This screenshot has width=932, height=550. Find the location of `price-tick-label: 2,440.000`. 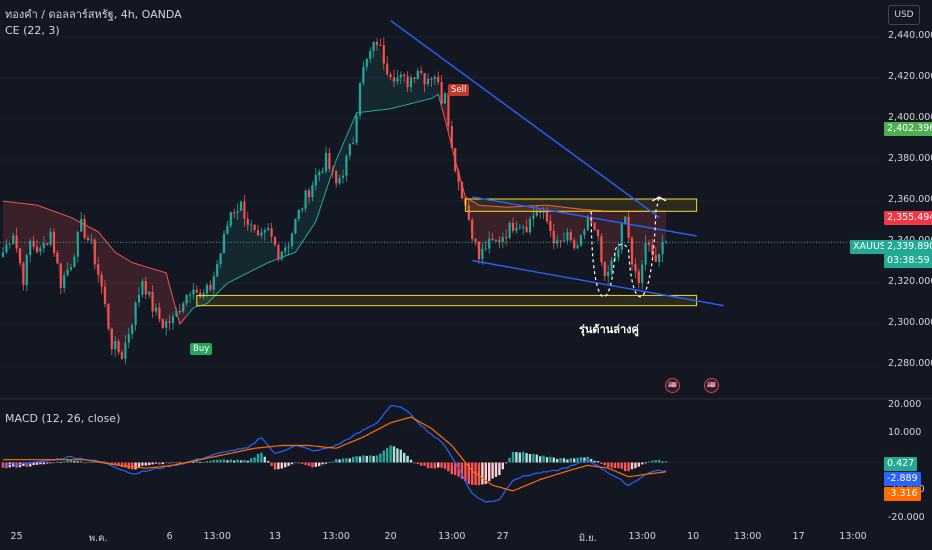

price-tick-label: 2,440.000 is located at coordinates (910, 35).